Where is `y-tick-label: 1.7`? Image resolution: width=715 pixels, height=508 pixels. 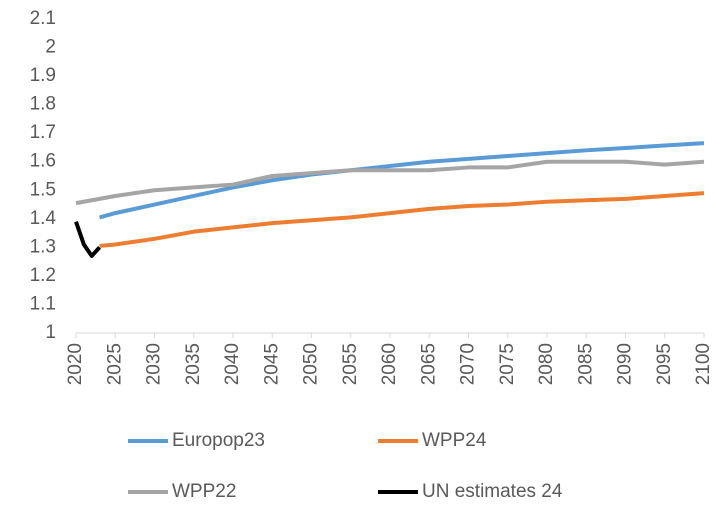
y-tick-label: 1.7 is located at coordinates (43, 132).